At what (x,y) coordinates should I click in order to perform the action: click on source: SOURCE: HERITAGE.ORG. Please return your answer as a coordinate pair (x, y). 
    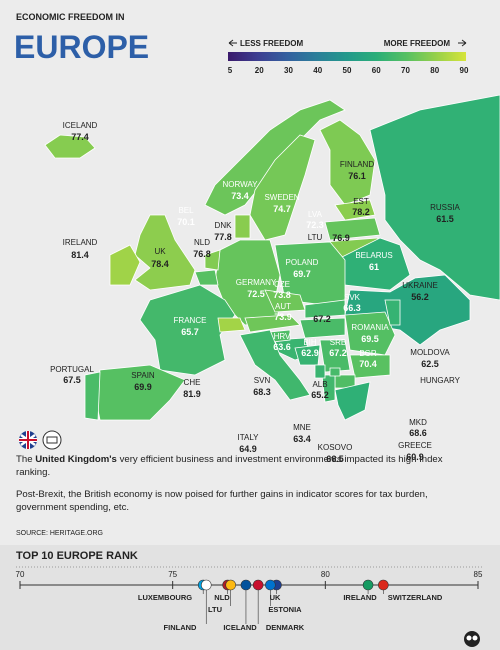
    Looking at the image, I should click on (59, 533).